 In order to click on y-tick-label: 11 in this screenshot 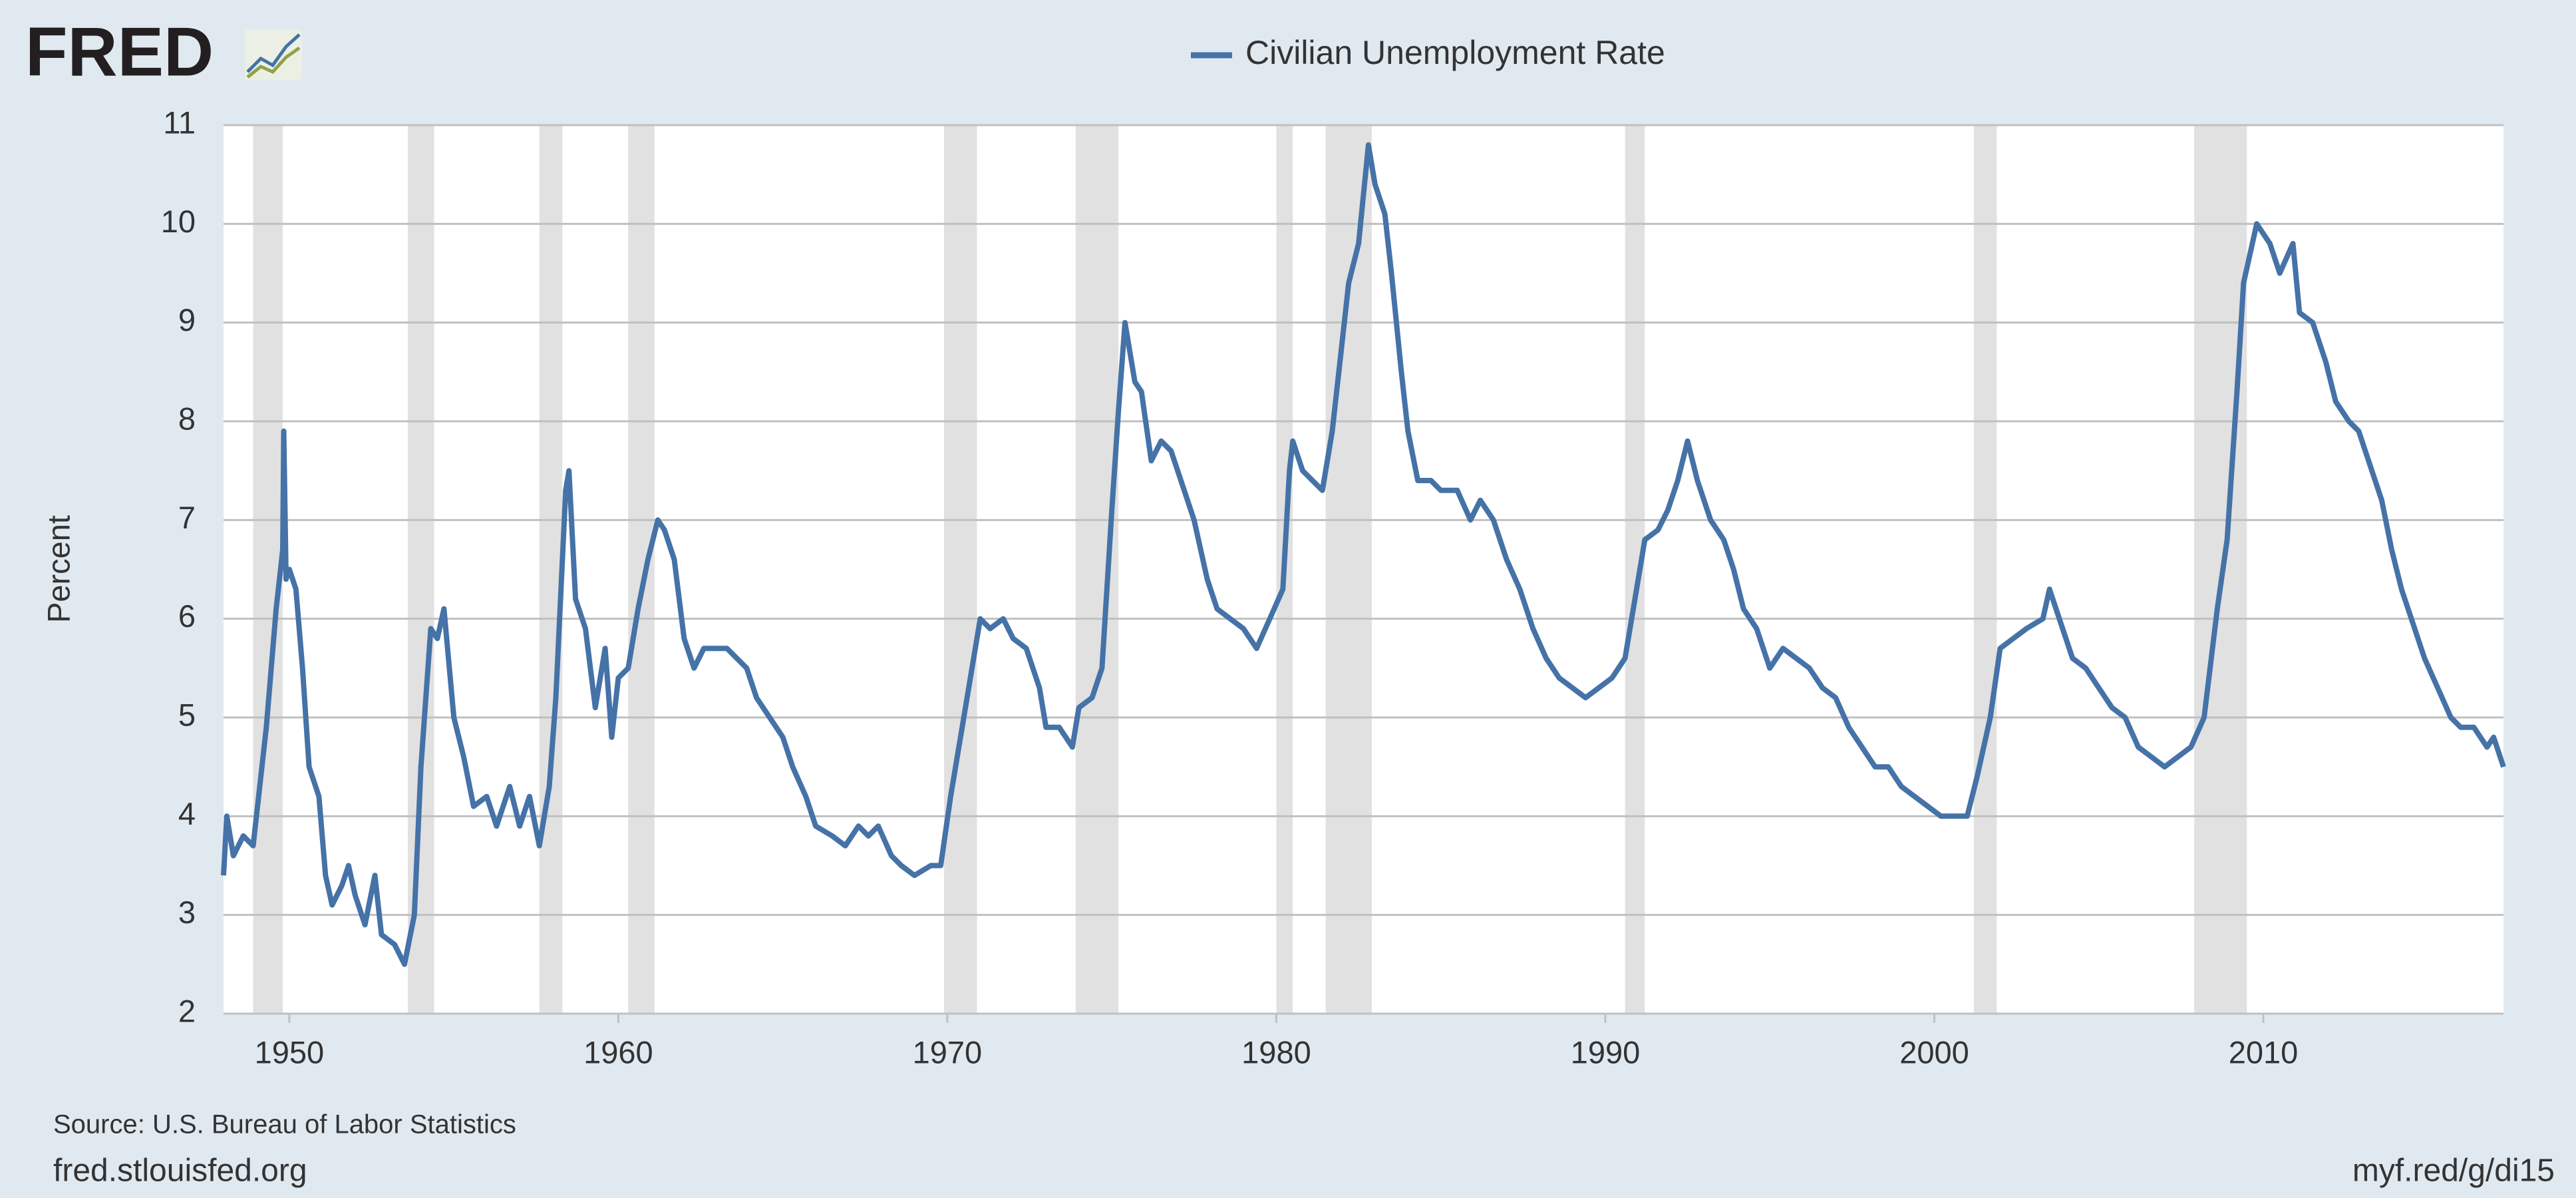, I will do `click(179, 122)`.